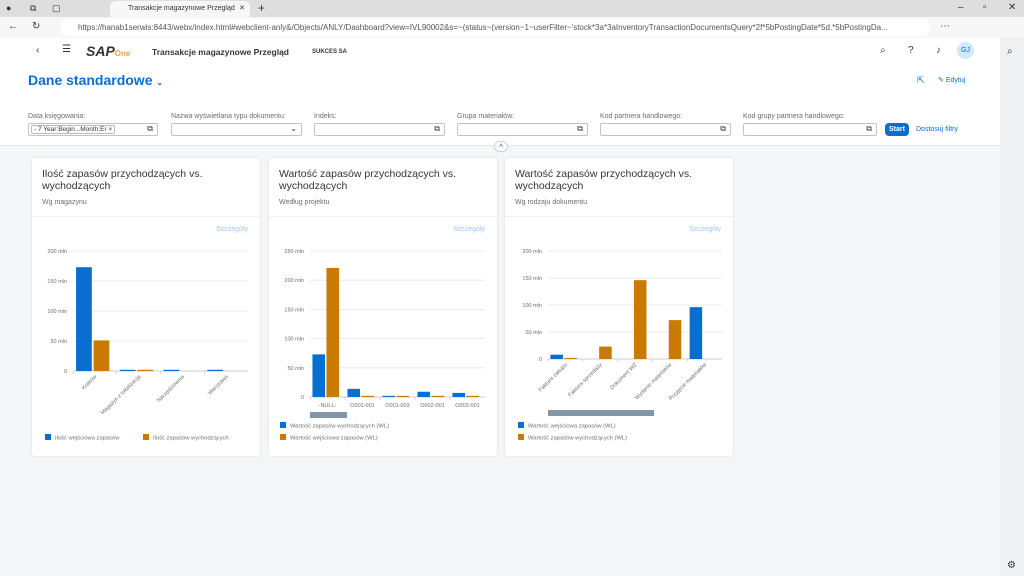 The width and height of the screenshot is (1024, 576). What do you see at coordinates (73, 129) in the screenshot?
I see `filter-token: - 7 Year:Begin...Month:Er ×` at bounding box center [73, 129].